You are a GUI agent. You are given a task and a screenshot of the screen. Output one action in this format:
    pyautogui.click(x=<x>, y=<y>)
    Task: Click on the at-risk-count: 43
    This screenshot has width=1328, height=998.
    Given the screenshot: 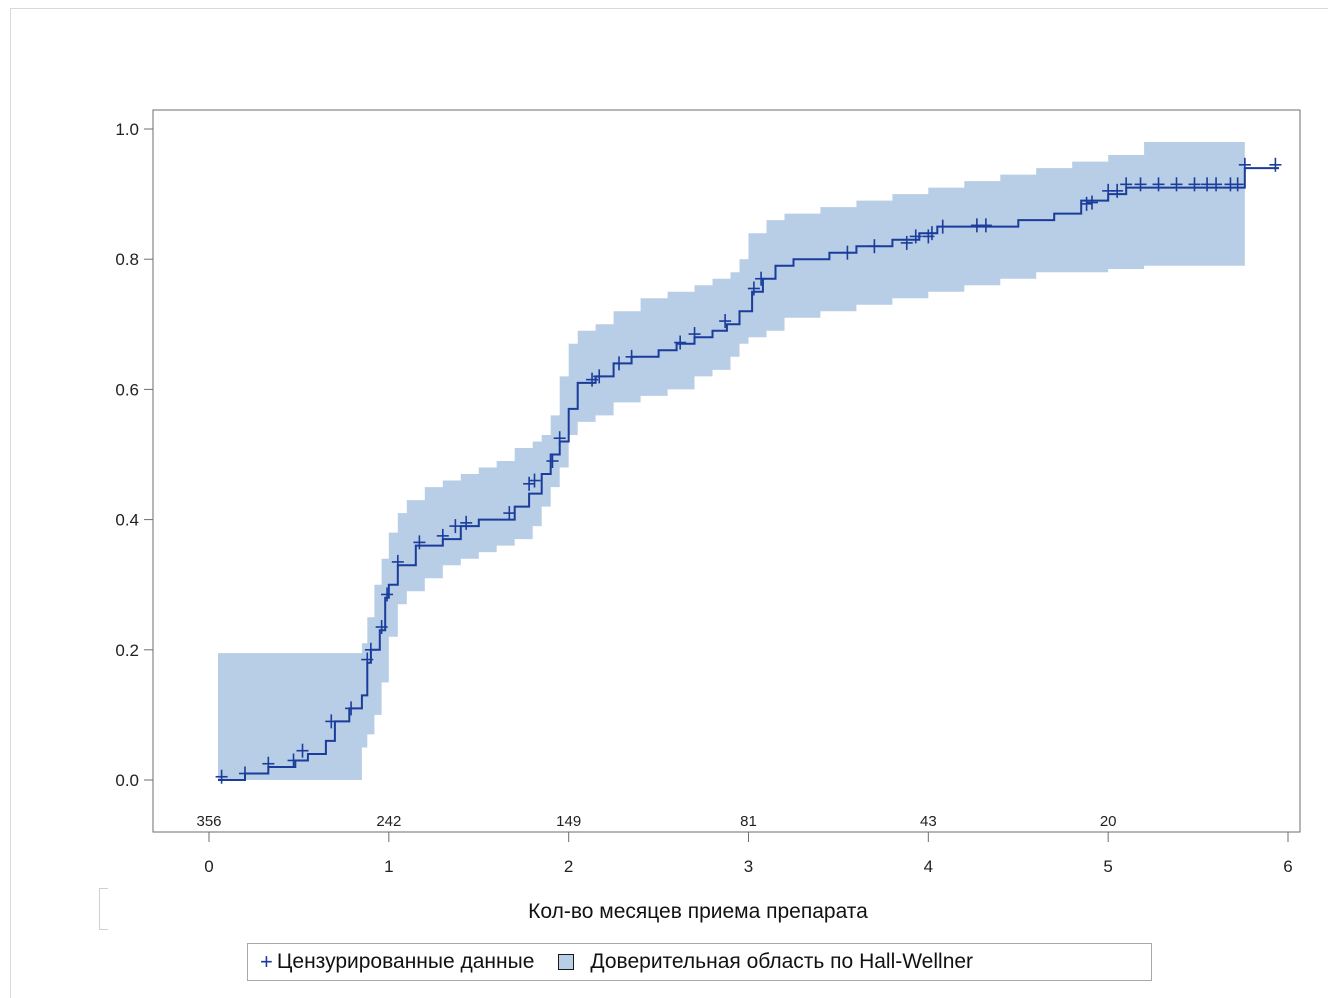 What is the action you would take?
    pyautogui.click(x=928, y=821)
    